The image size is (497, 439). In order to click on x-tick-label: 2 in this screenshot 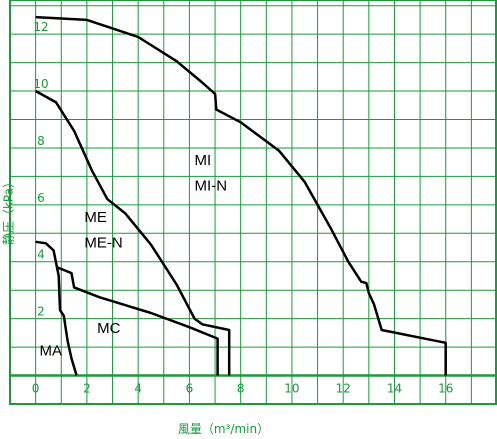, I will do `click(87, 389)`.